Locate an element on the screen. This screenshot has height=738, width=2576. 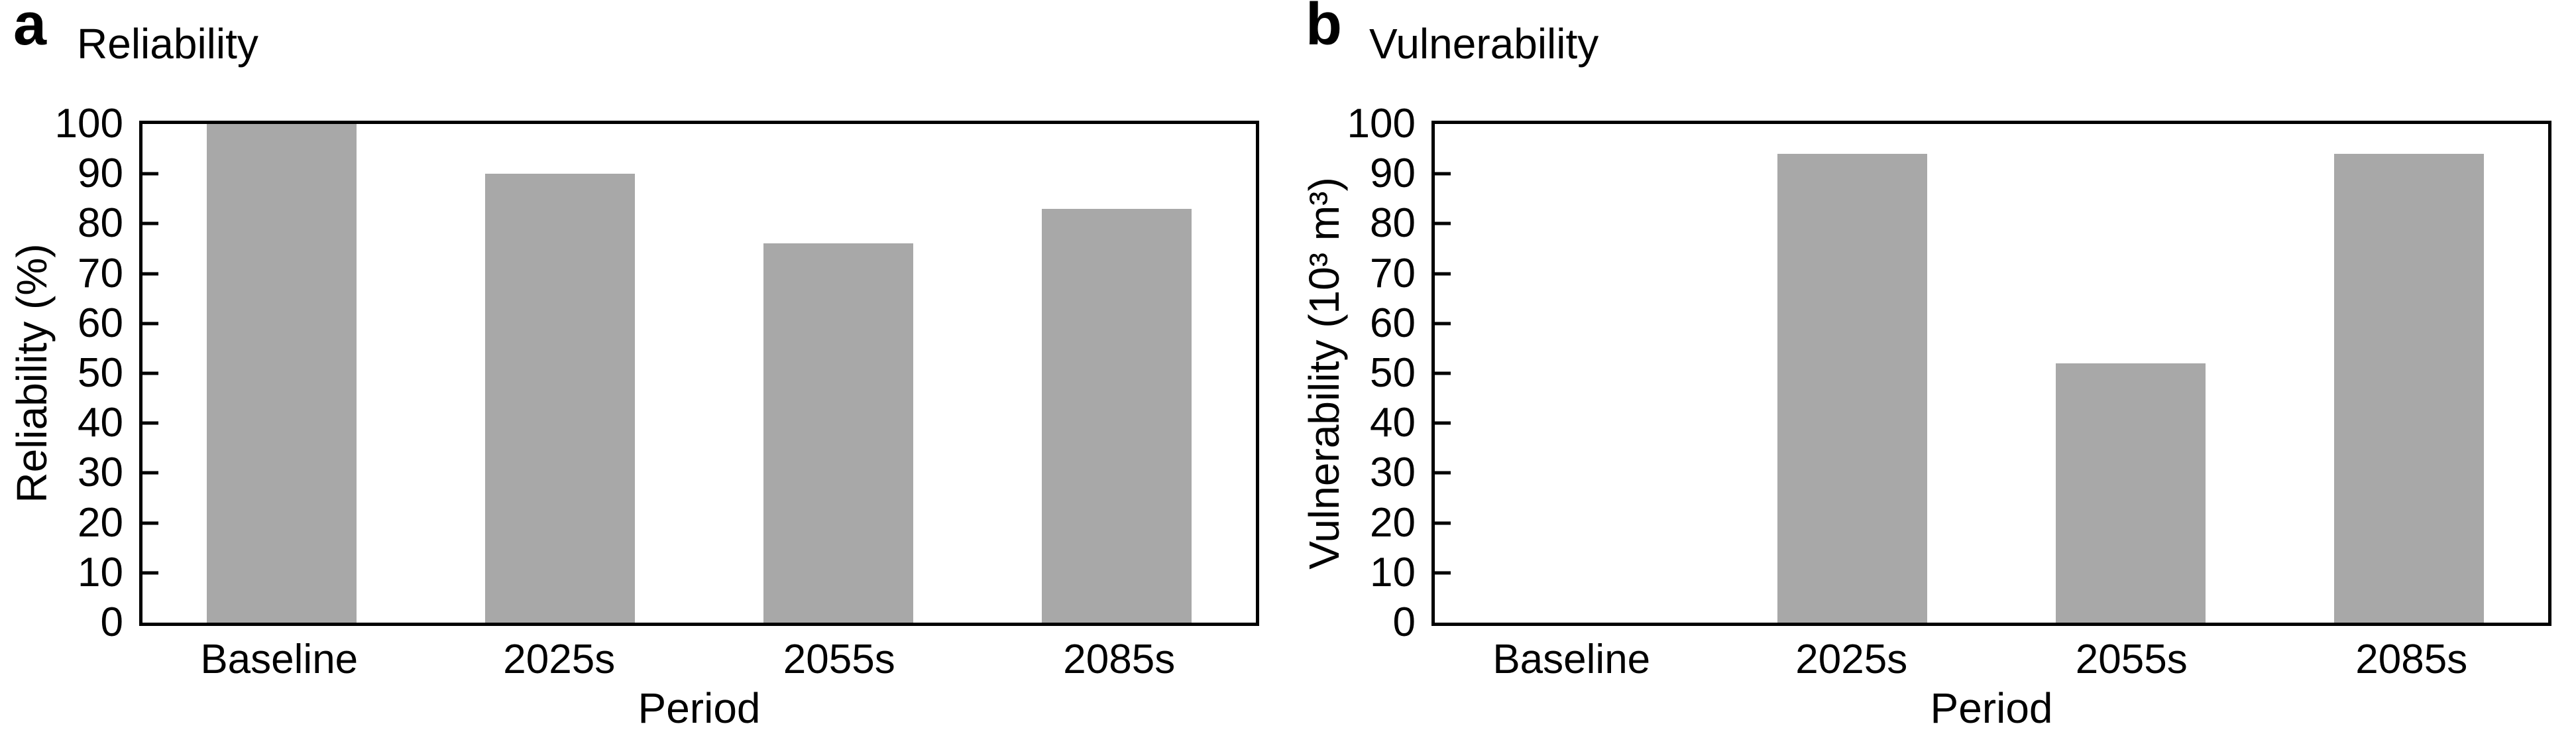
bar-baseline is located at coordinates (281, 373).